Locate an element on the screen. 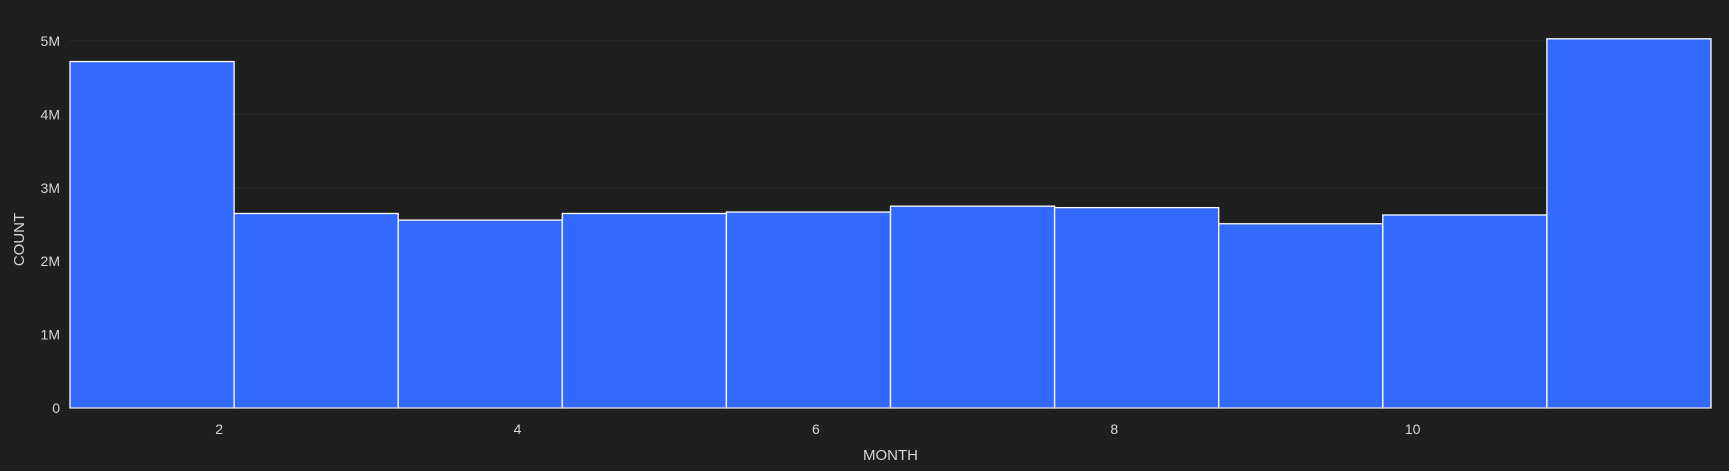  y-tick-label: 3M is located at coordinates (50, 188).